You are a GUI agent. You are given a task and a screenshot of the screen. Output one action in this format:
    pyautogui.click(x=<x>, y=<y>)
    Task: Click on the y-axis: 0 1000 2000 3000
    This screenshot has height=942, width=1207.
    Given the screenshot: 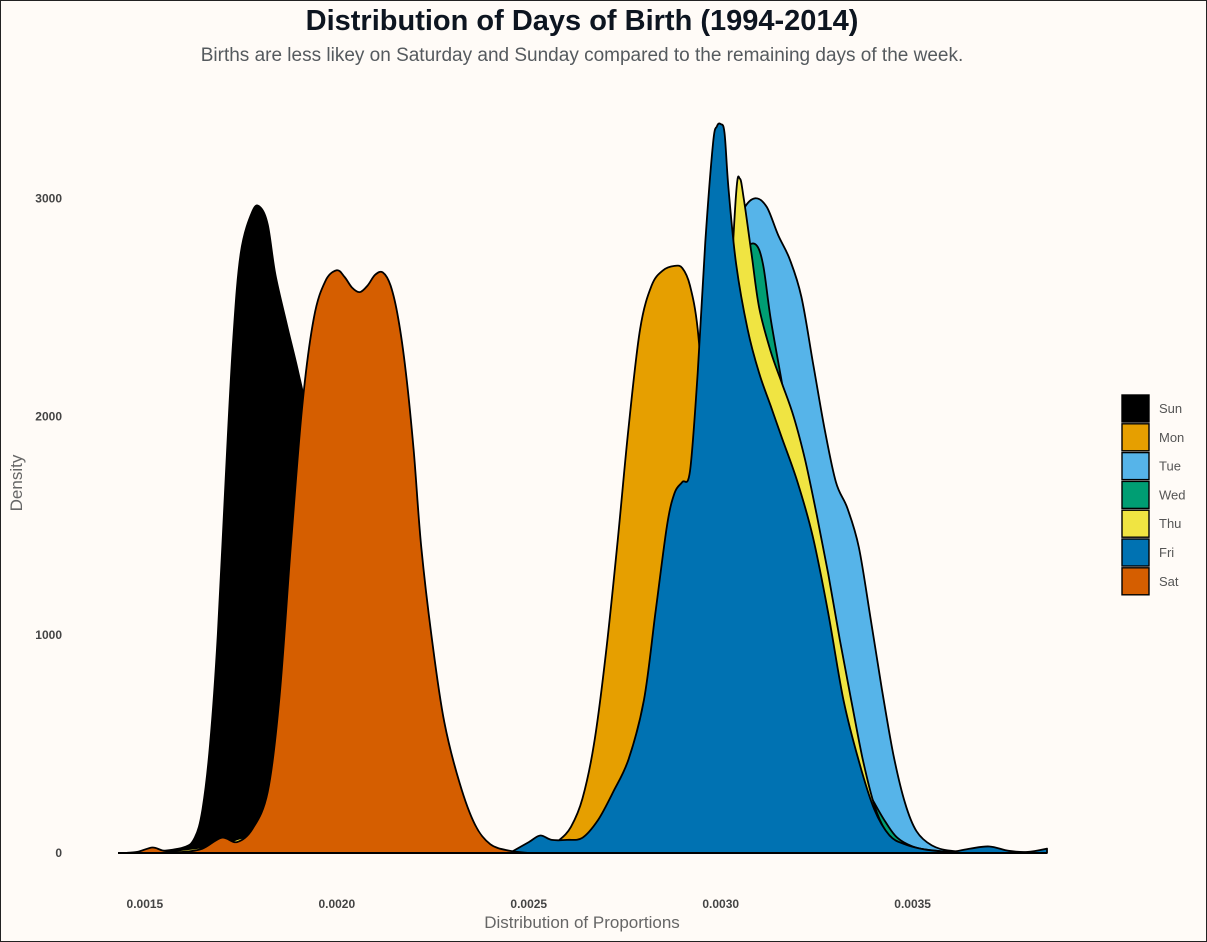 What is the action you would take?
    pyautogui.click(x=48, y=525)
    